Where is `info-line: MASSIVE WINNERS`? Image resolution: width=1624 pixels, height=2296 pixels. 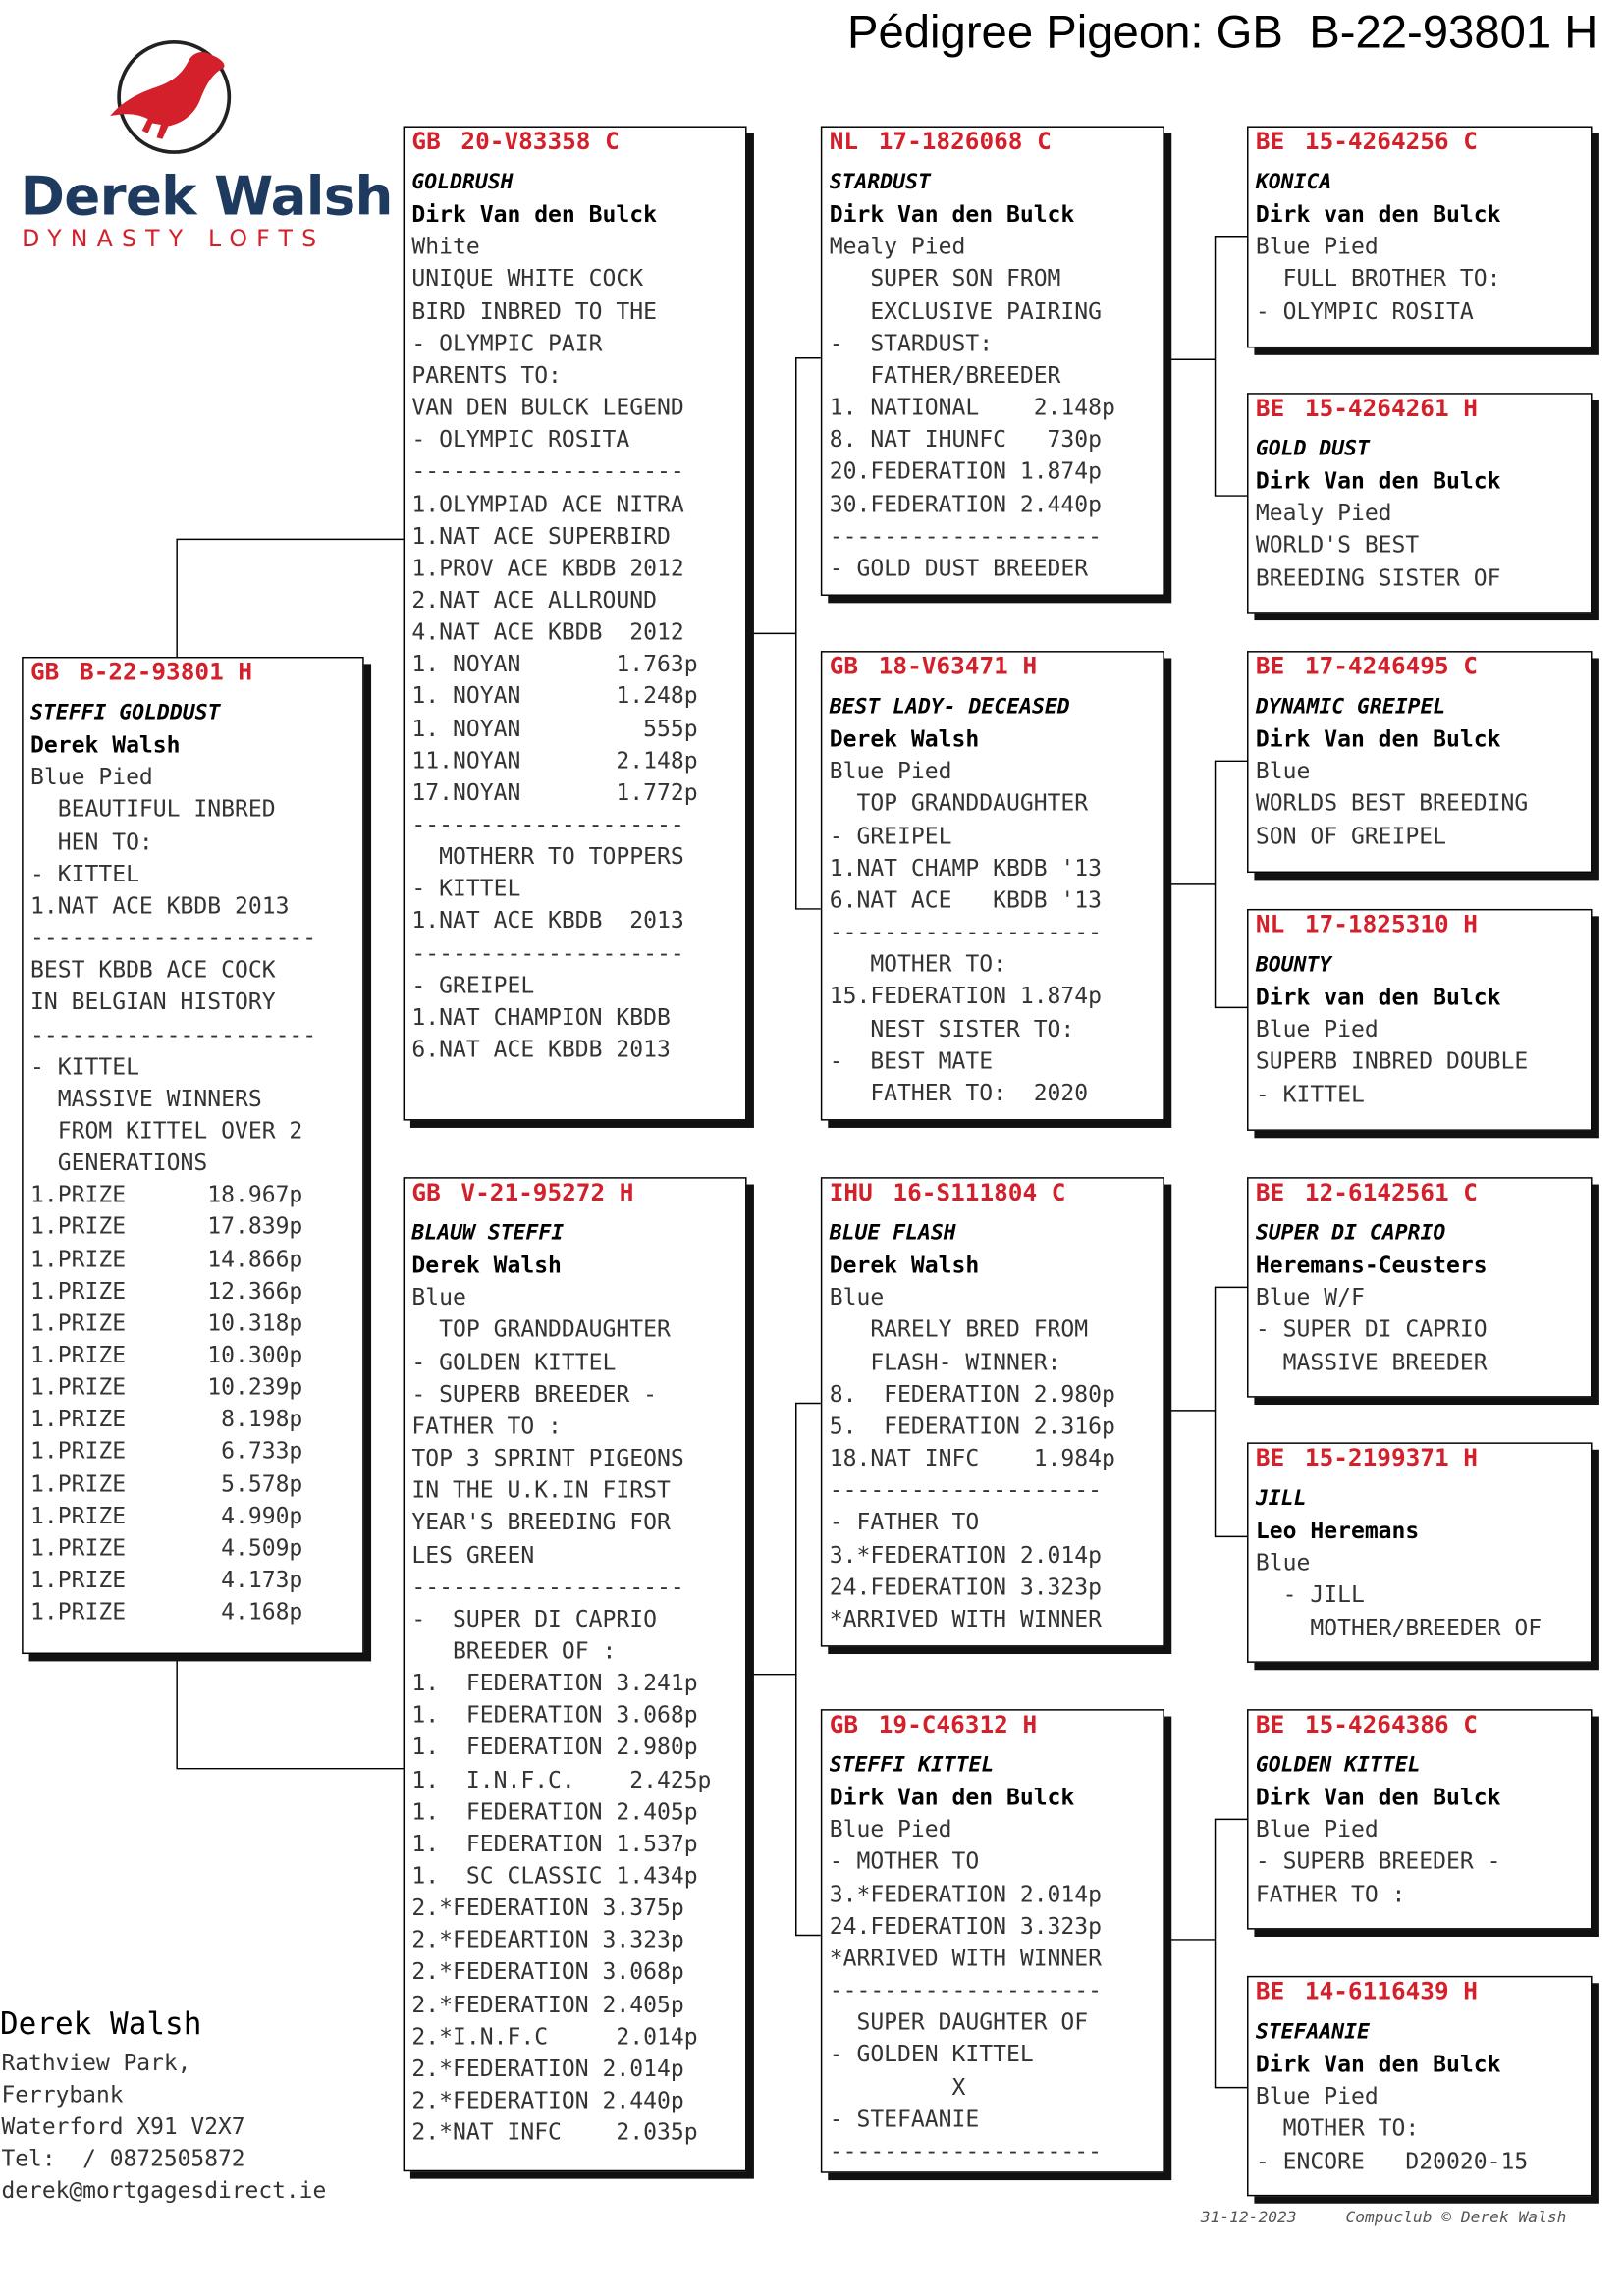 info-line: MASSIVE WINNERS is located at coordinates (146, 1098).